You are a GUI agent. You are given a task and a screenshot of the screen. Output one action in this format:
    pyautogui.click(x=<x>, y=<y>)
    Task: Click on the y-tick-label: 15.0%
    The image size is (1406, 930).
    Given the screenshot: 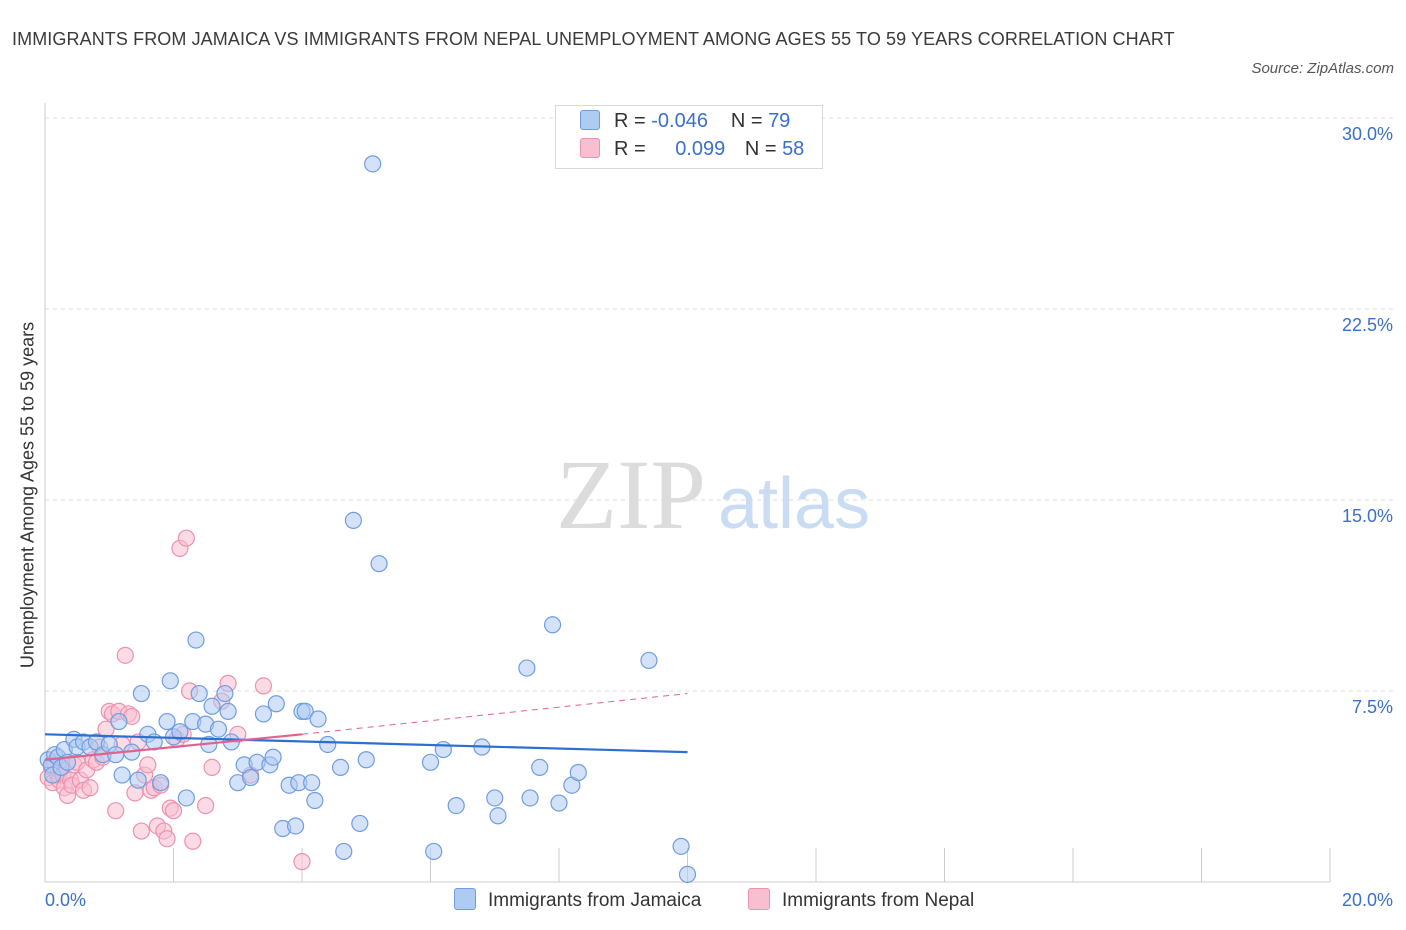 What is the action you would take?
    pyautogui.click(x=1367, y=516)
    